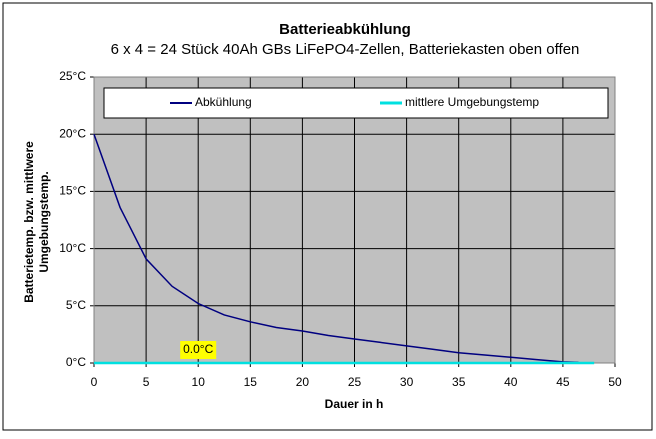 The width and height of the screenshot is (656, 439). Describe the element at coordinates (29, 222) in the screenshot. I see `y-axis-label-line: Batterietemp. bzw. mittlwere` at that location.